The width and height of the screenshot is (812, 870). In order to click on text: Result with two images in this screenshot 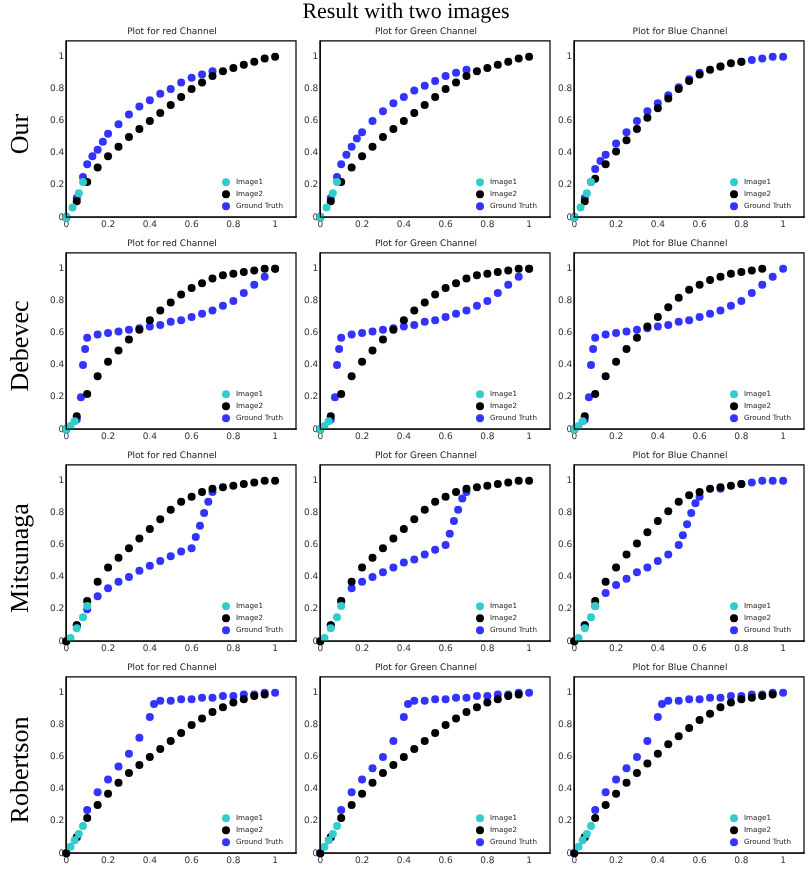, I will do `click(406, 12)`.